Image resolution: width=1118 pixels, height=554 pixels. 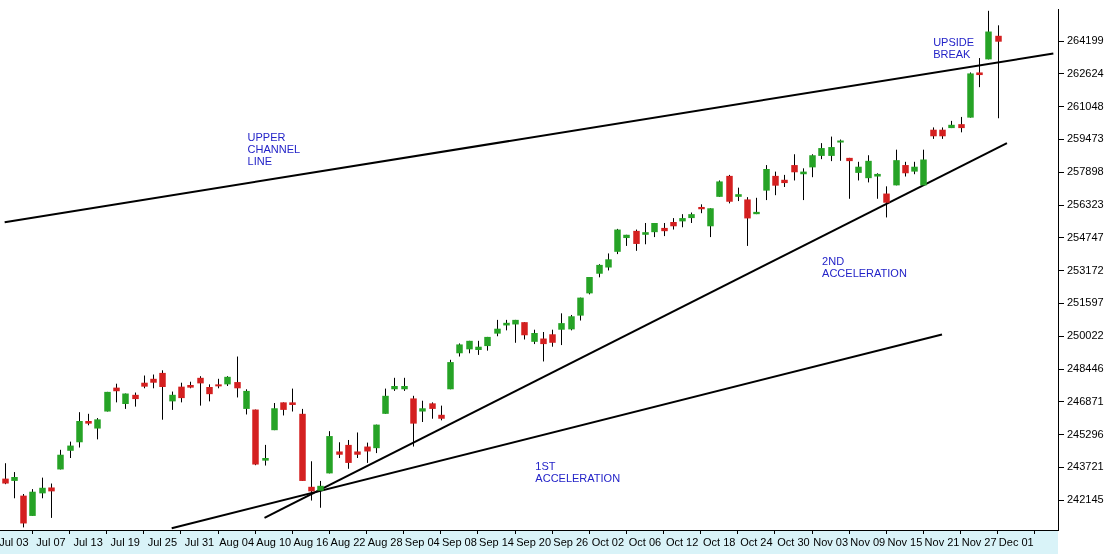 I want to click on y-tick-label: 264199, so click(x=1085, y=40).